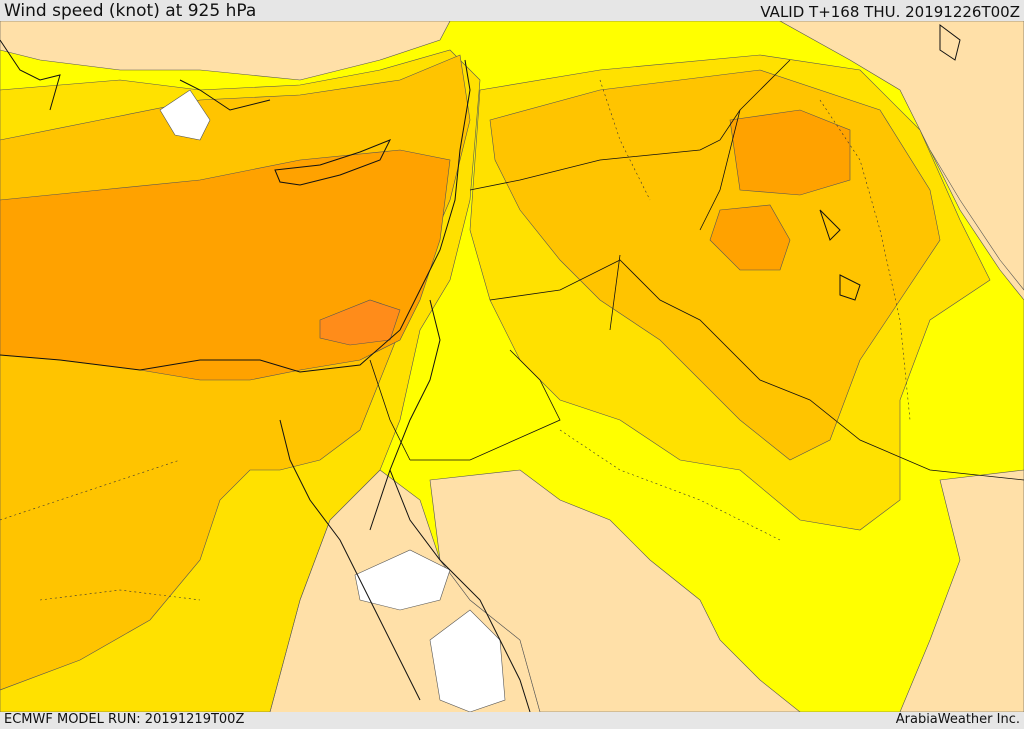  I want to click on light-wind-patch-north, so click(225, 51).